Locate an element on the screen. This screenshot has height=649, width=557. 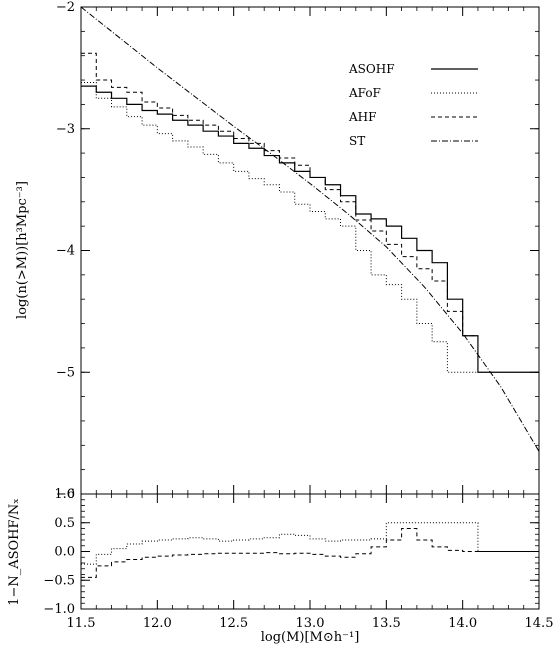
x-tick-label: 12.0 is located at coordinates (157, 623).